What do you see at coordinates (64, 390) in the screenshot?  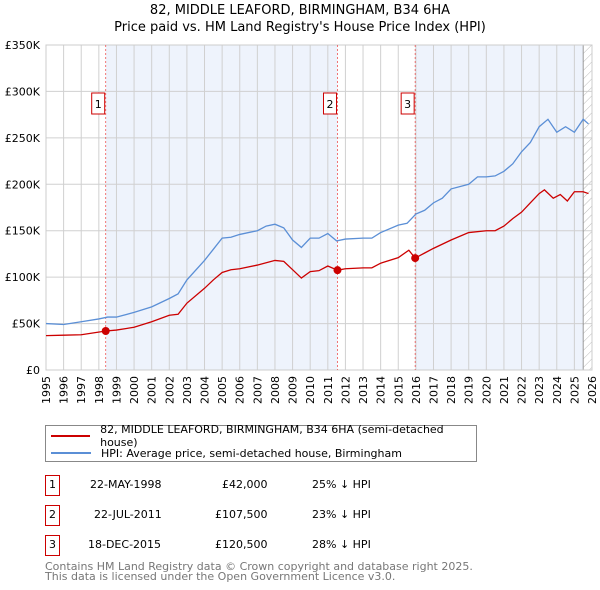 I see `x-tick-label: 1996` at bounding box center [64, 390].